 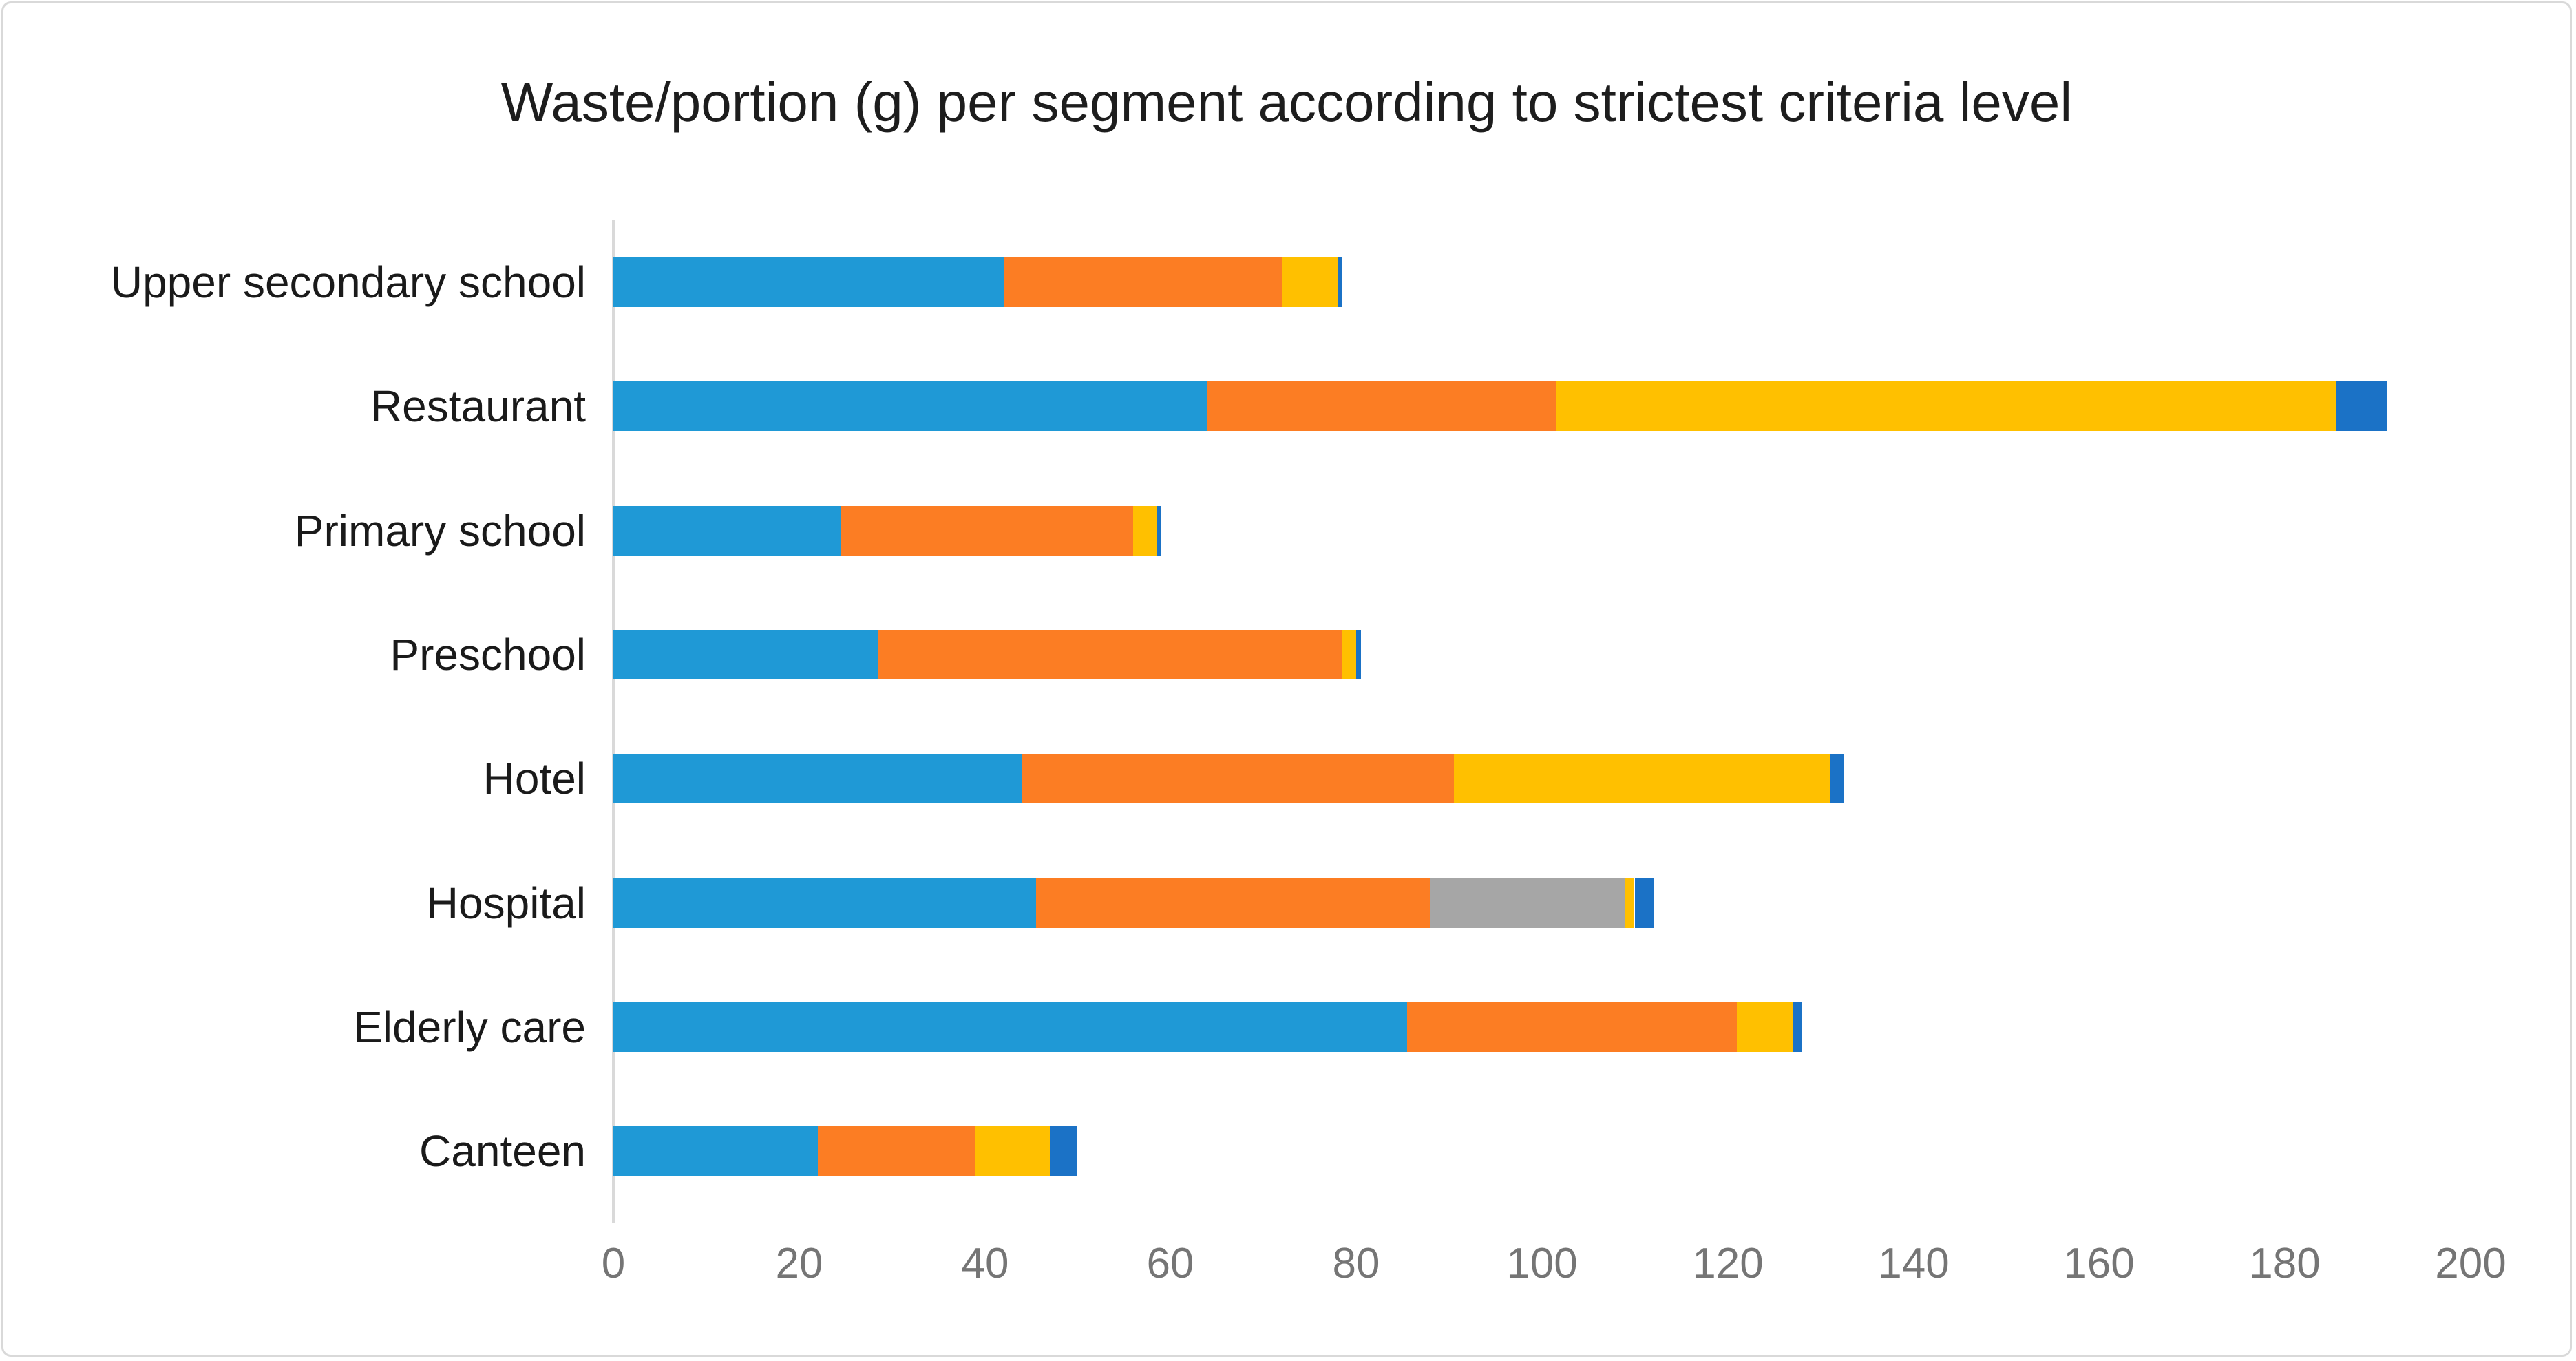 What do you see at coordinates (488, 654) in the screenshot?
I see `category-label: Preschool` at bounding box center [488, 654].